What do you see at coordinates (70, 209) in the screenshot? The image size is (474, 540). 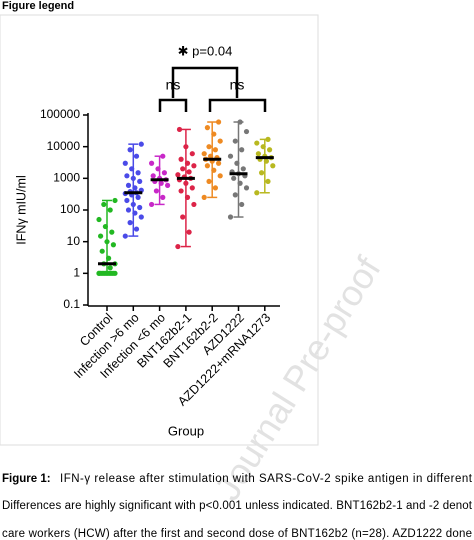 I see `y-tick-label: 100` at bounding box center [70, 209].